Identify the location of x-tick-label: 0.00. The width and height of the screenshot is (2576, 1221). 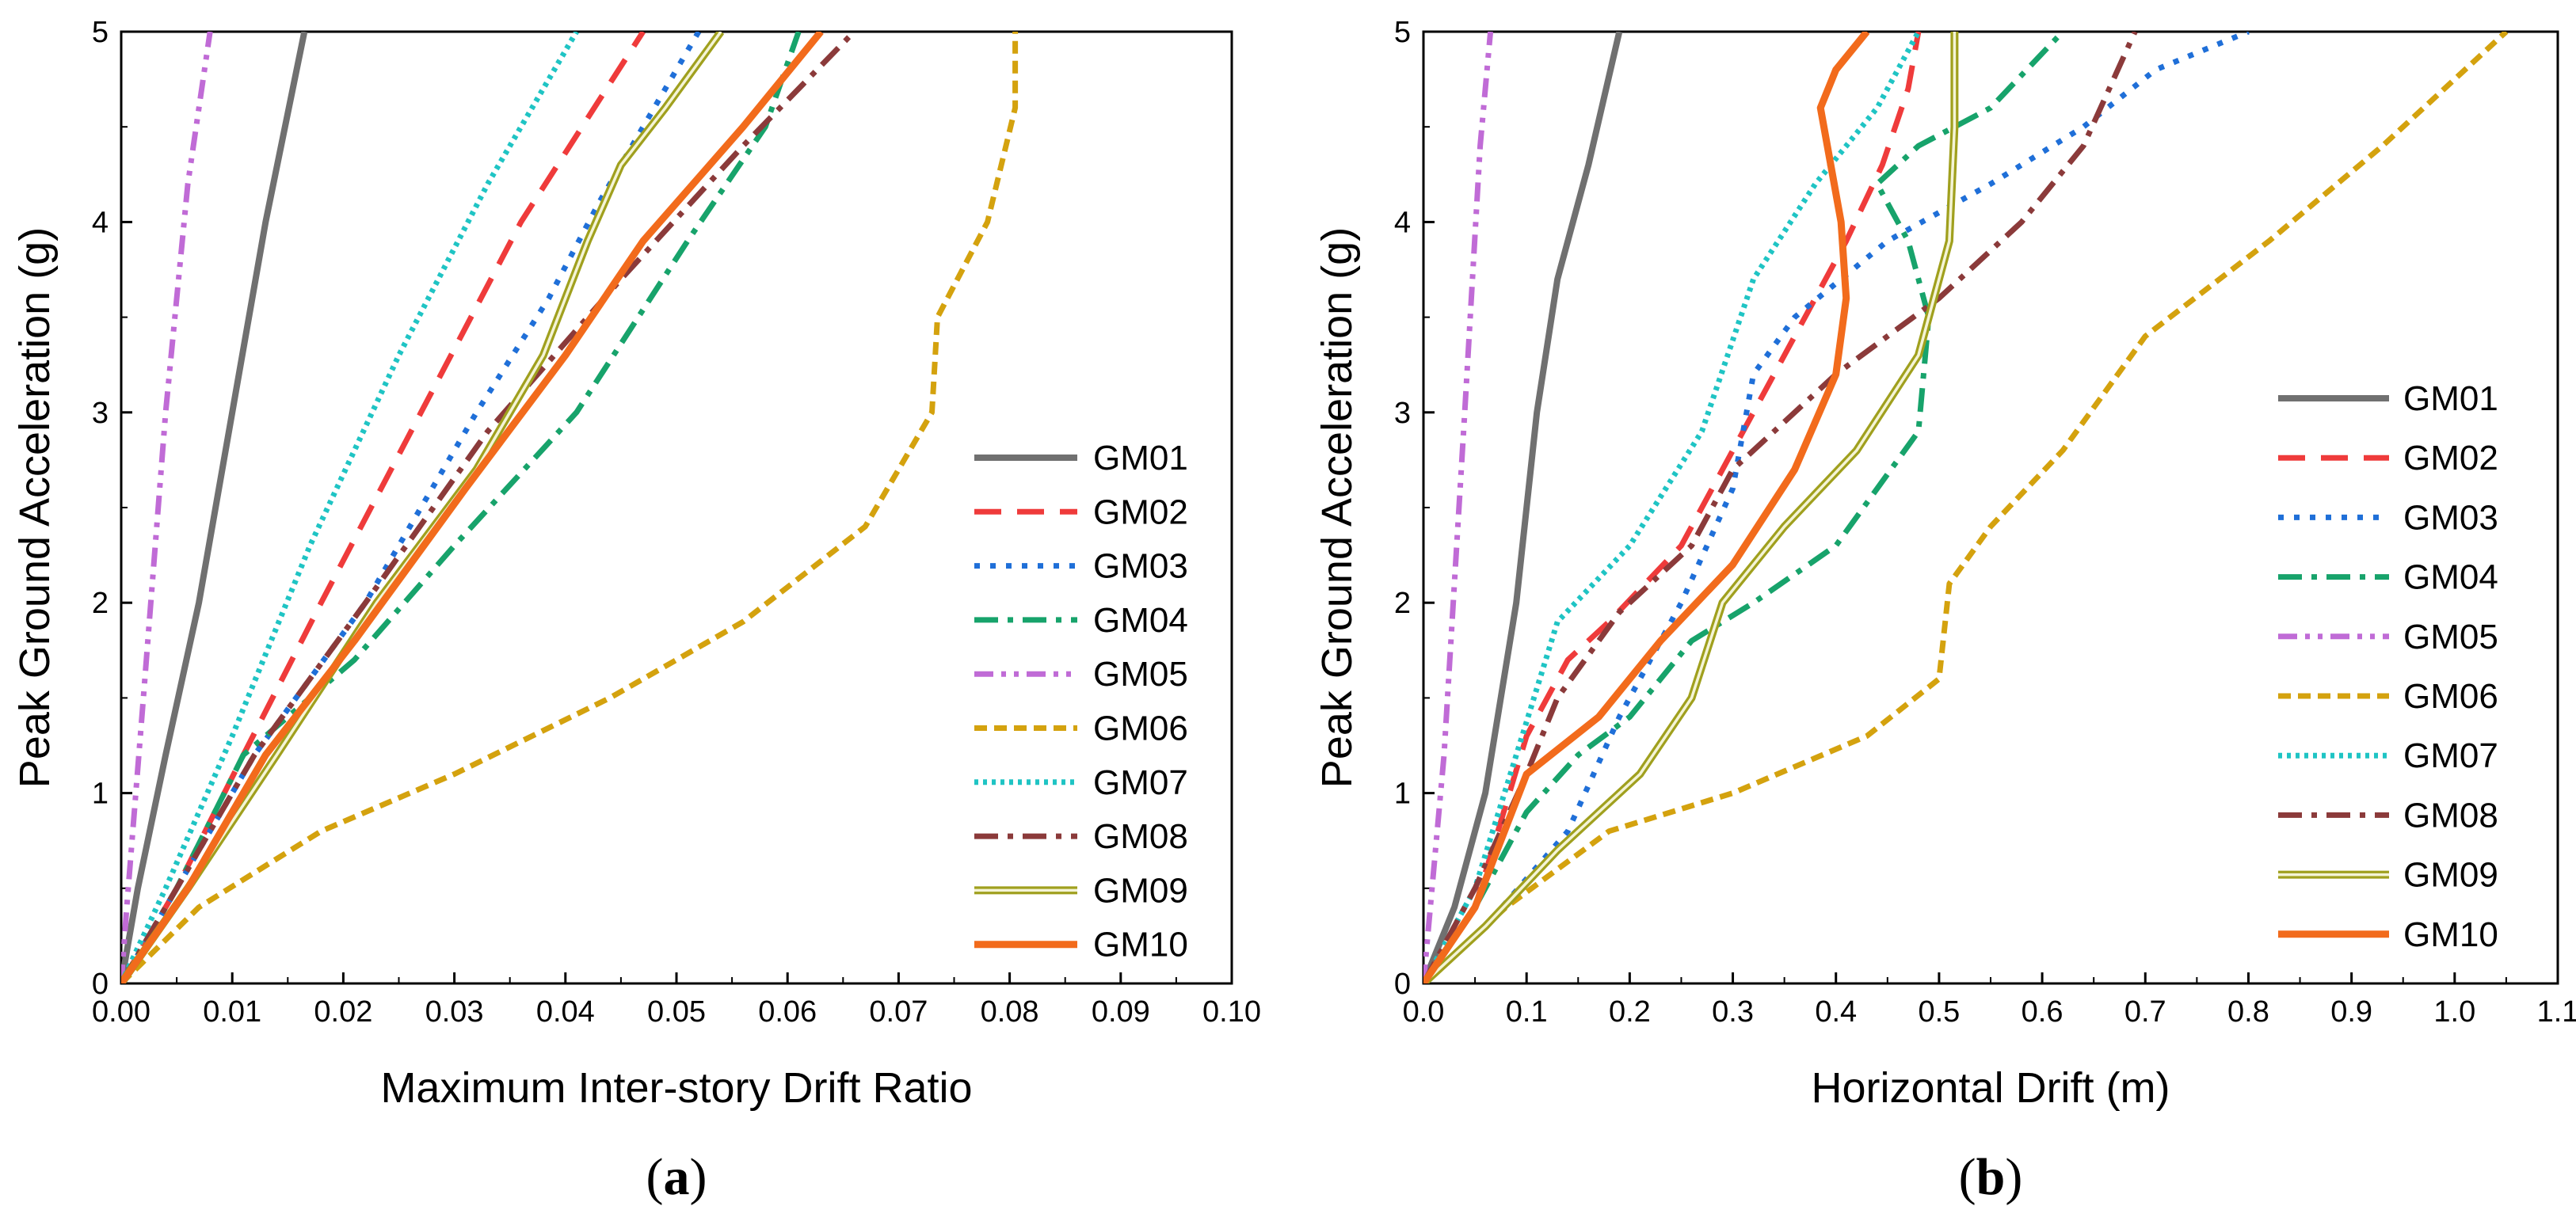
(121, 1012).